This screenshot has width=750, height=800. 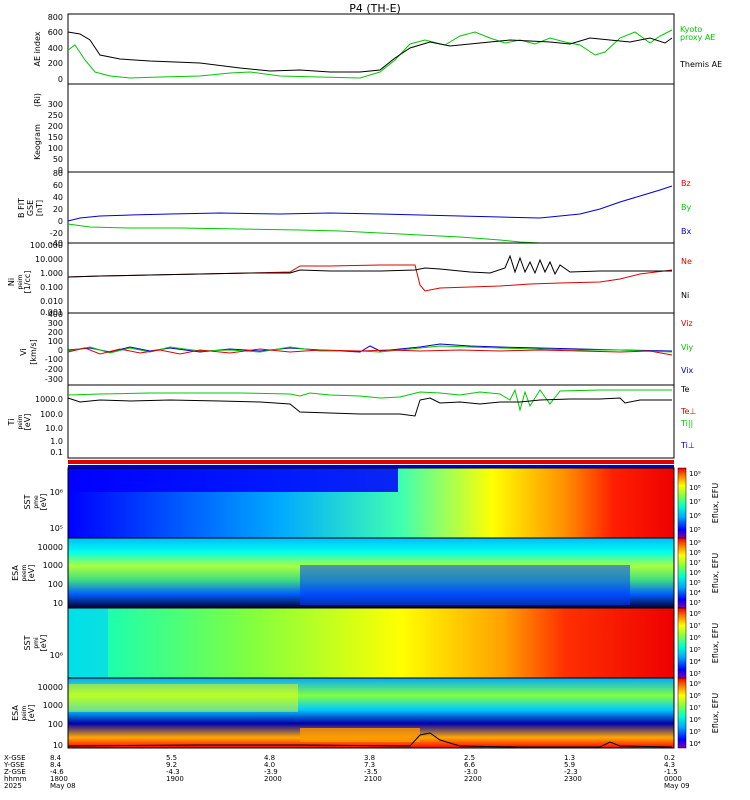 I want to click on sst-i-tick: 10⁶, so click(x=56, y=655).